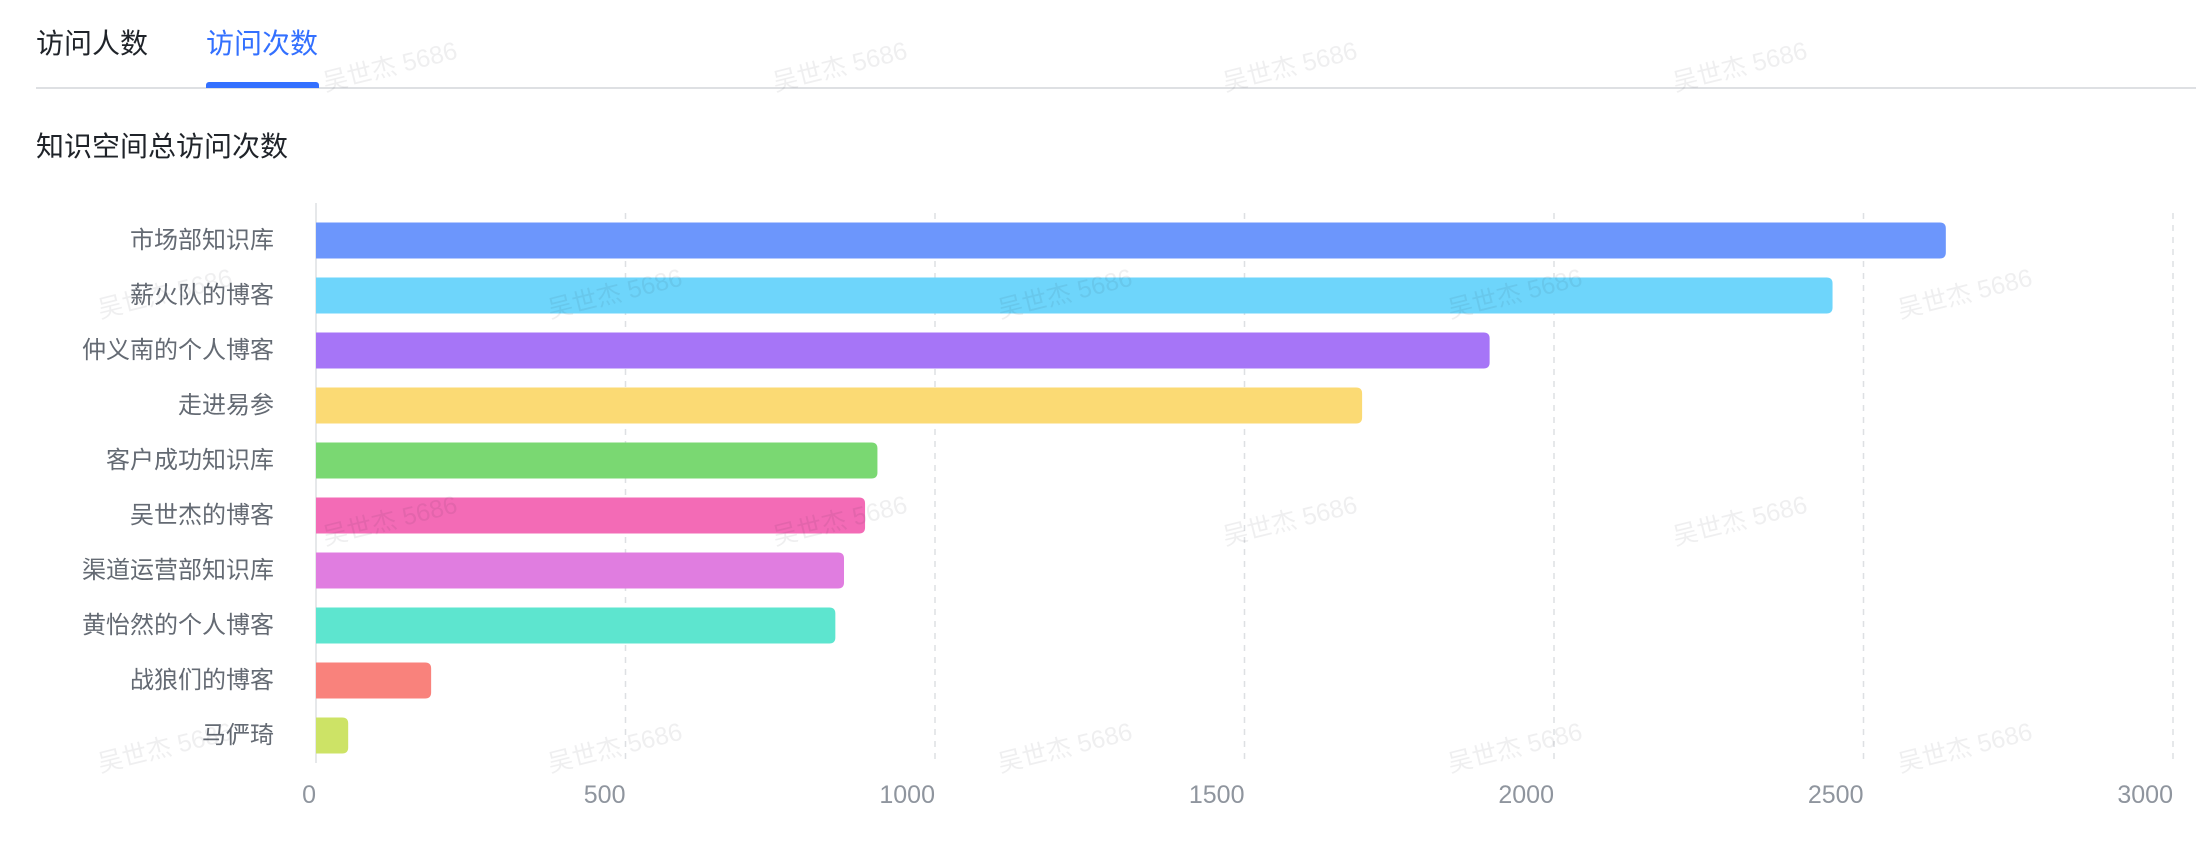 The width and height of the screenshot is (2196, 842). I want to click on x-tick-label: 3000, so click(2145, 795).